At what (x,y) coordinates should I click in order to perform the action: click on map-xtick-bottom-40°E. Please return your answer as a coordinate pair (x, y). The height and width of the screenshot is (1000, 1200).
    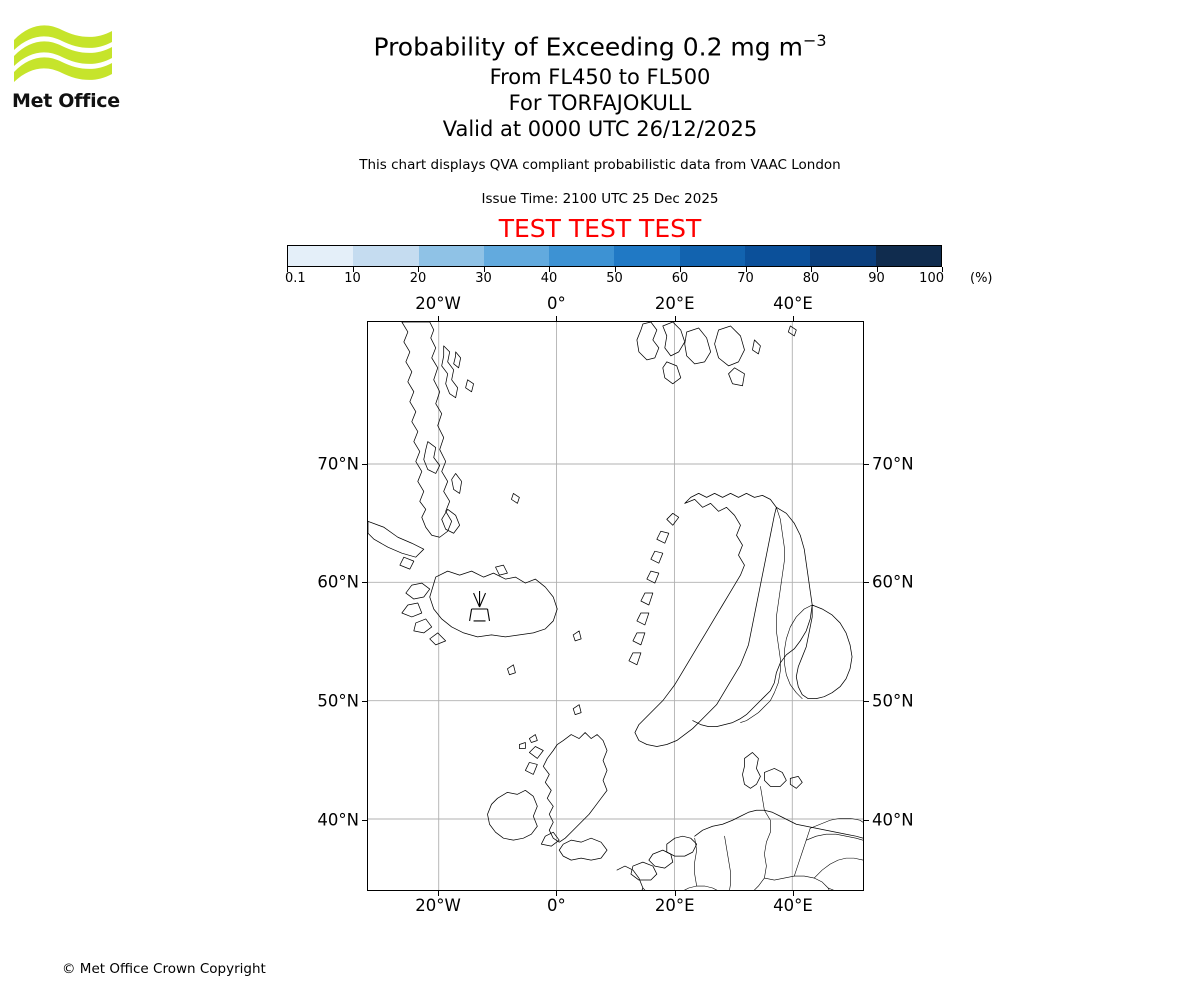
    Looking at the image, I should click on (793, 893).